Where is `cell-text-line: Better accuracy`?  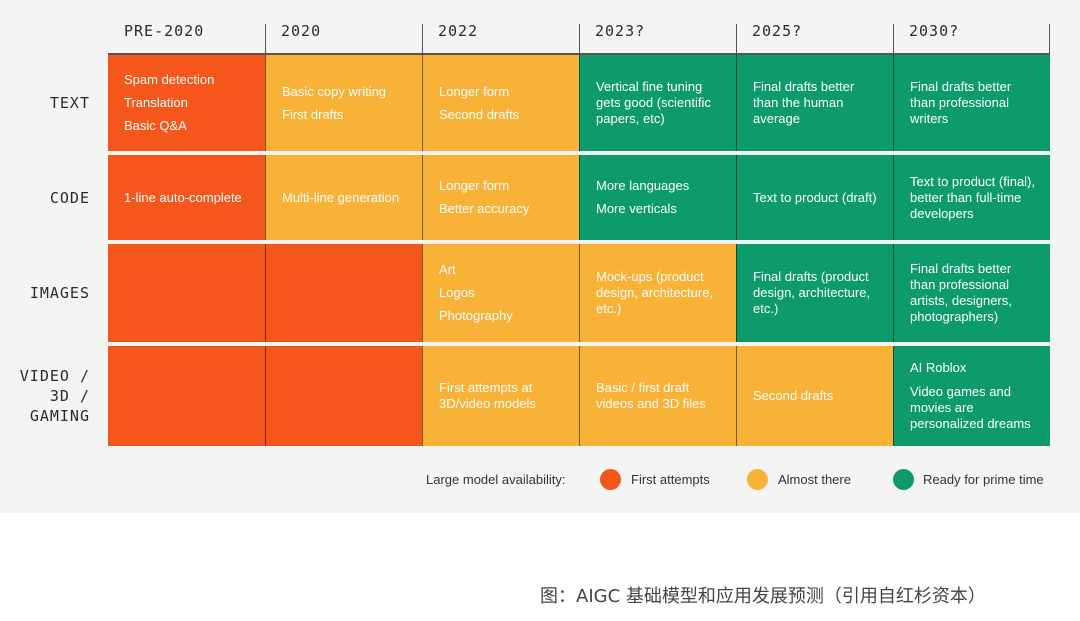
cell-text-line: Better accuracy is located at coordinates (484, 208).